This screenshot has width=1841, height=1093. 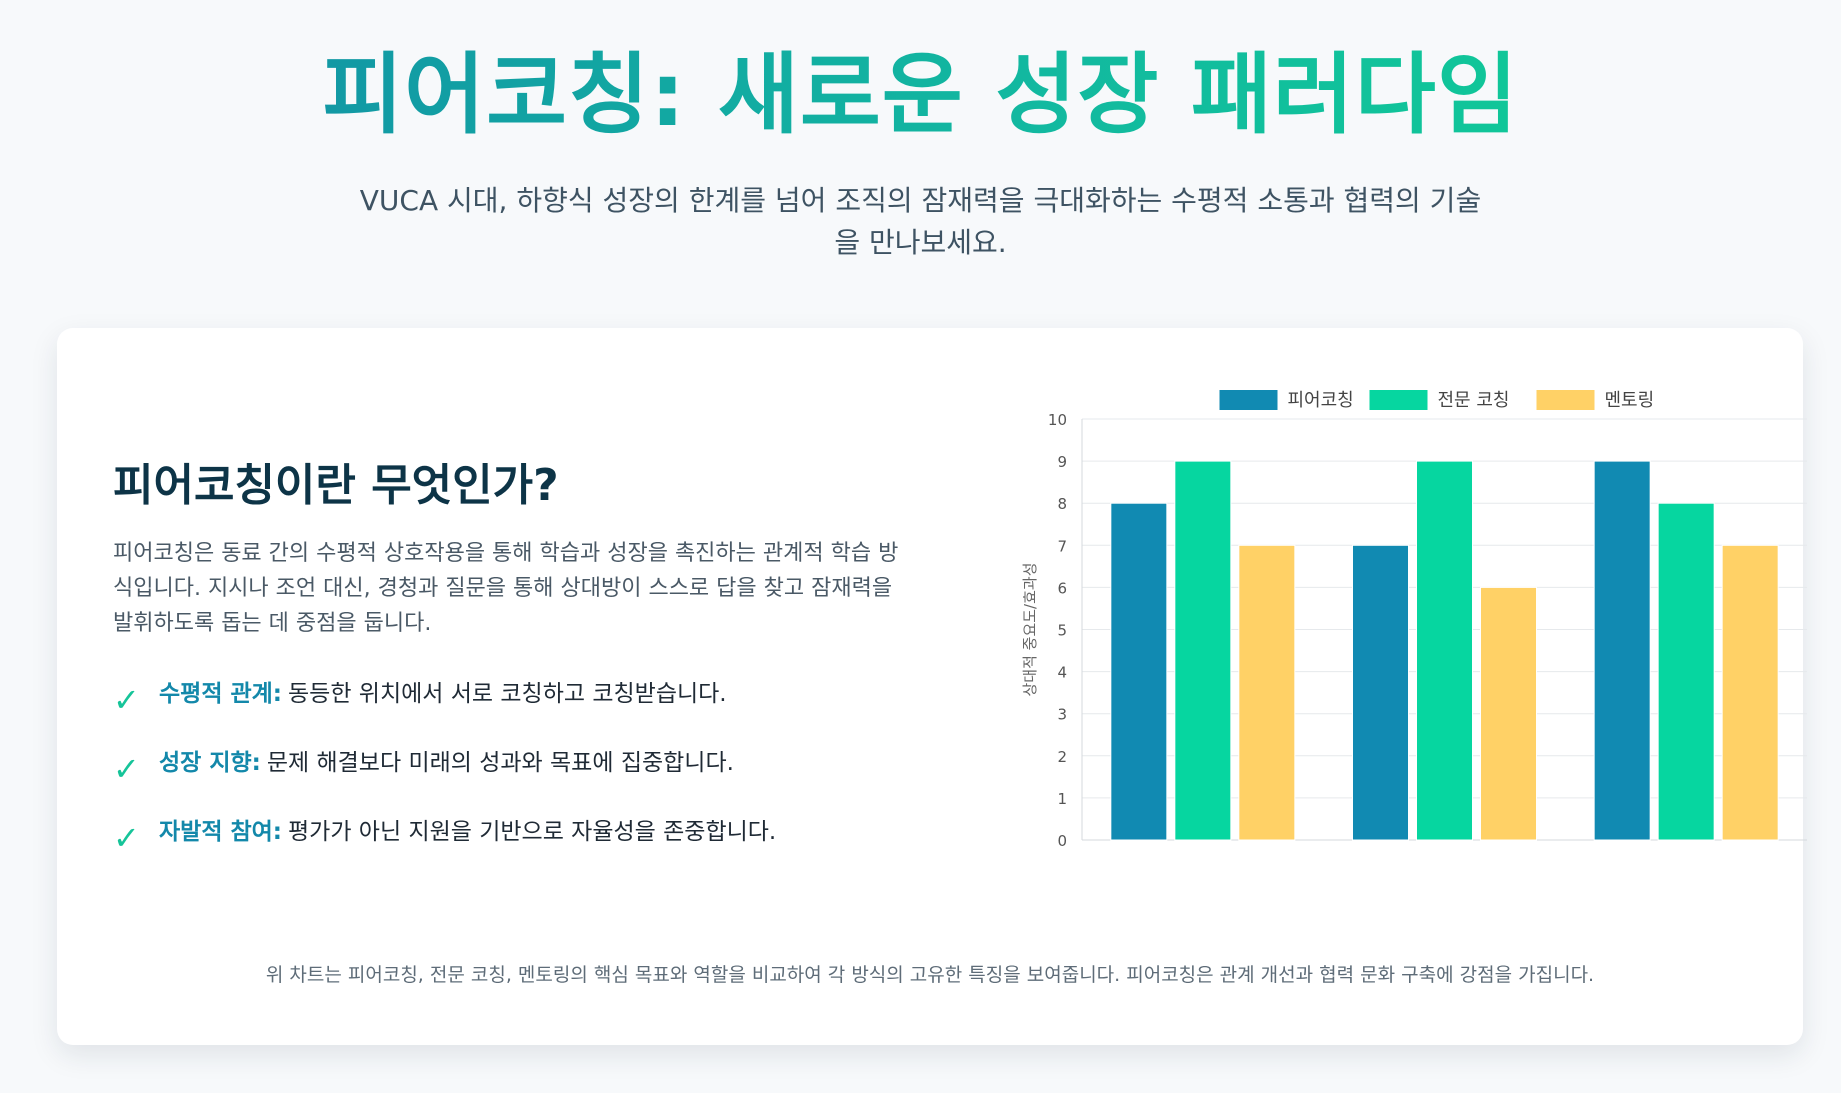 I want to click on y-tick-label: 3, so click(x=1062, y=715).